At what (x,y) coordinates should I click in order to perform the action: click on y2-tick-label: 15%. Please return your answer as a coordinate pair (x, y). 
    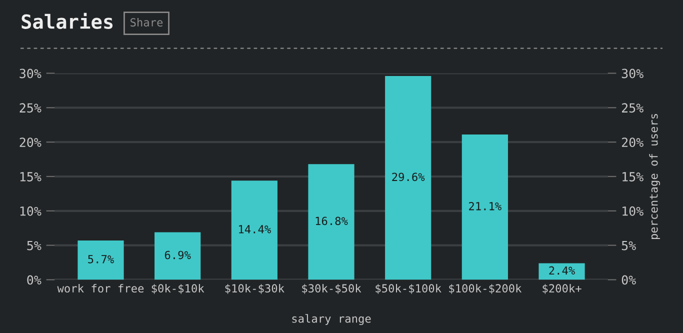
    Looking at the image, I should click on (633, 177).